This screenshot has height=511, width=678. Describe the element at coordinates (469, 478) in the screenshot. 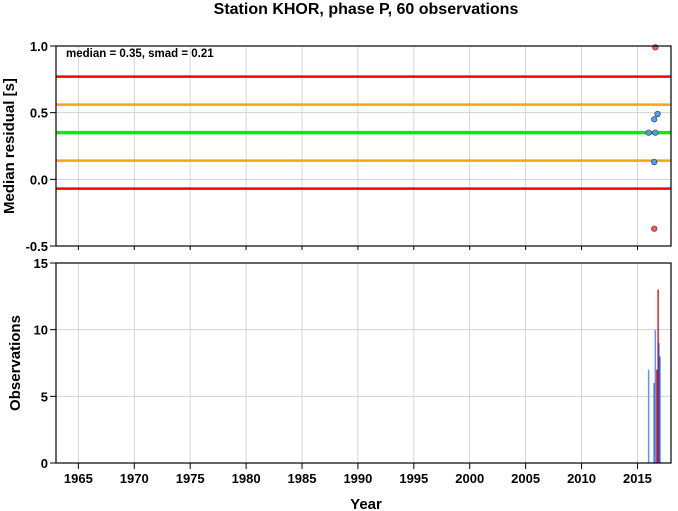

I see `bottom-xtick-label: 2000` at that location.